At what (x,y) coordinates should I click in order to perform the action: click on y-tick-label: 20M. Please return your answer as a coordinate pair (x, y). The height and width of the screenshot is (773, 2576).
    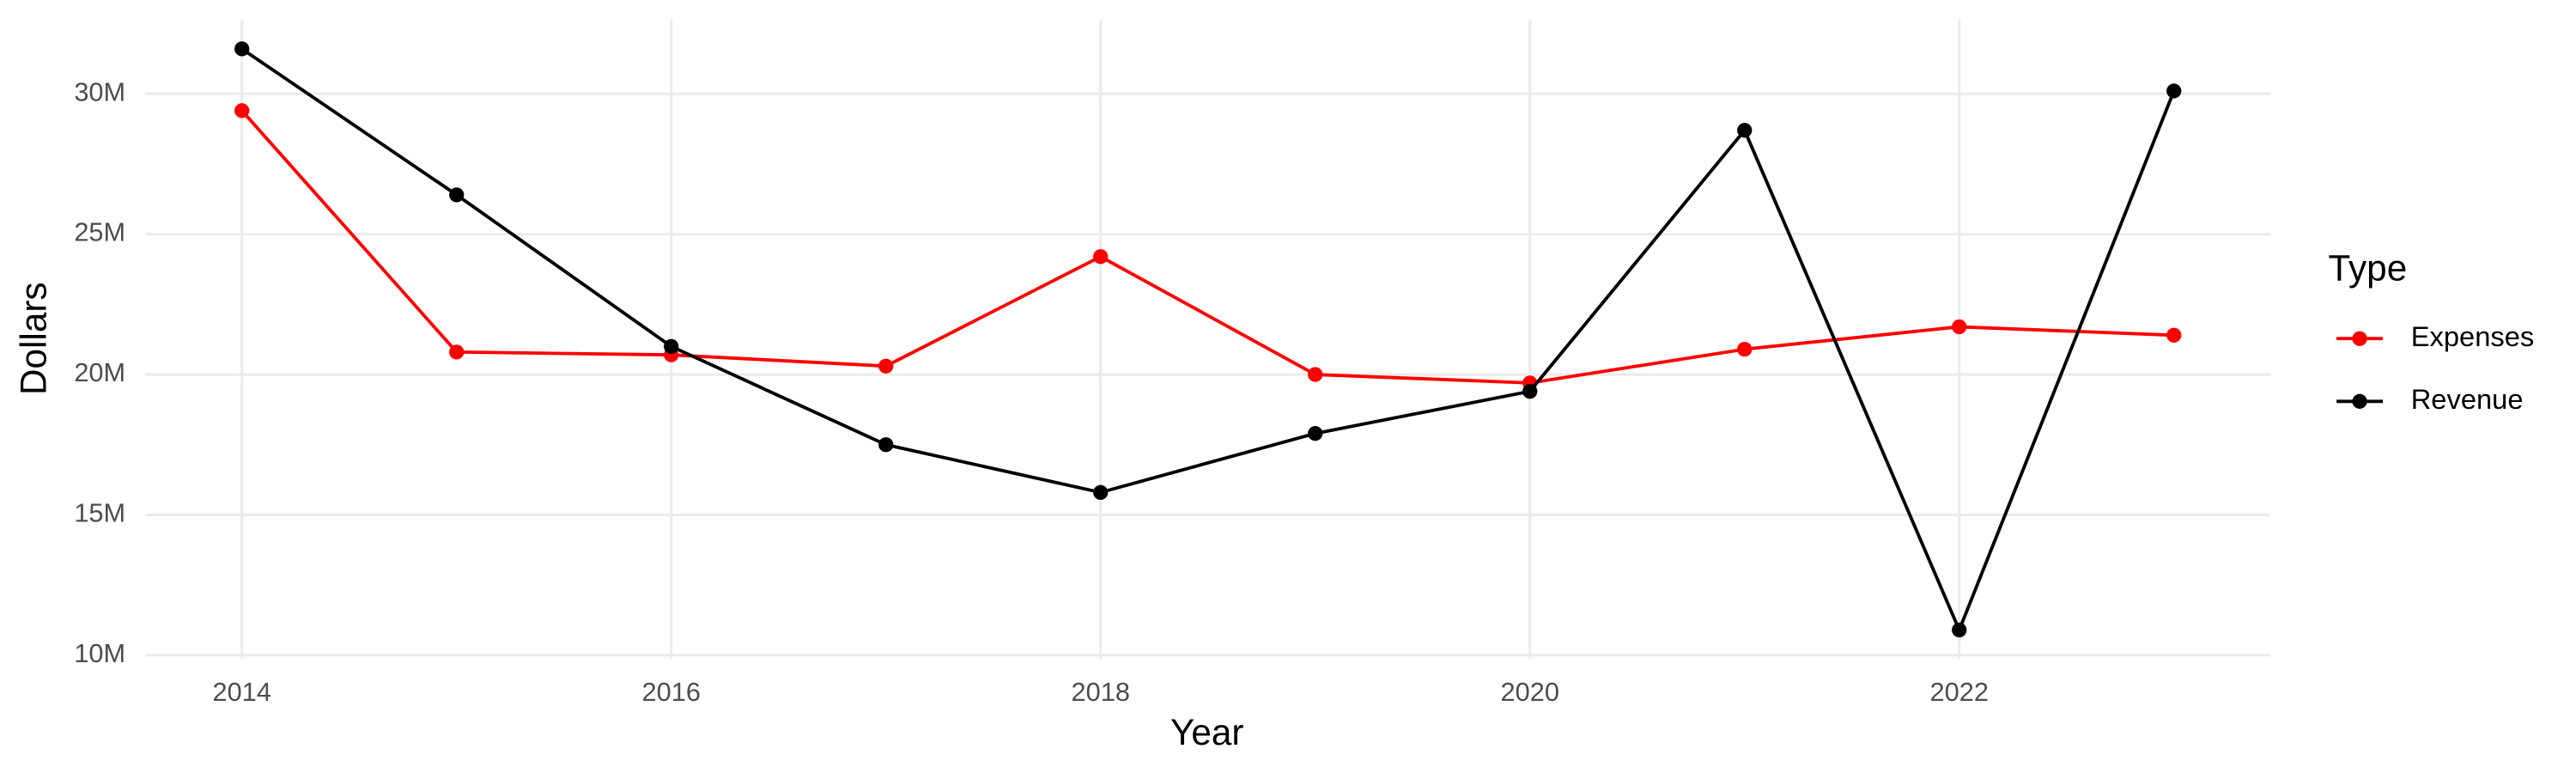
    Looking at the image, I should click on (99, 372).